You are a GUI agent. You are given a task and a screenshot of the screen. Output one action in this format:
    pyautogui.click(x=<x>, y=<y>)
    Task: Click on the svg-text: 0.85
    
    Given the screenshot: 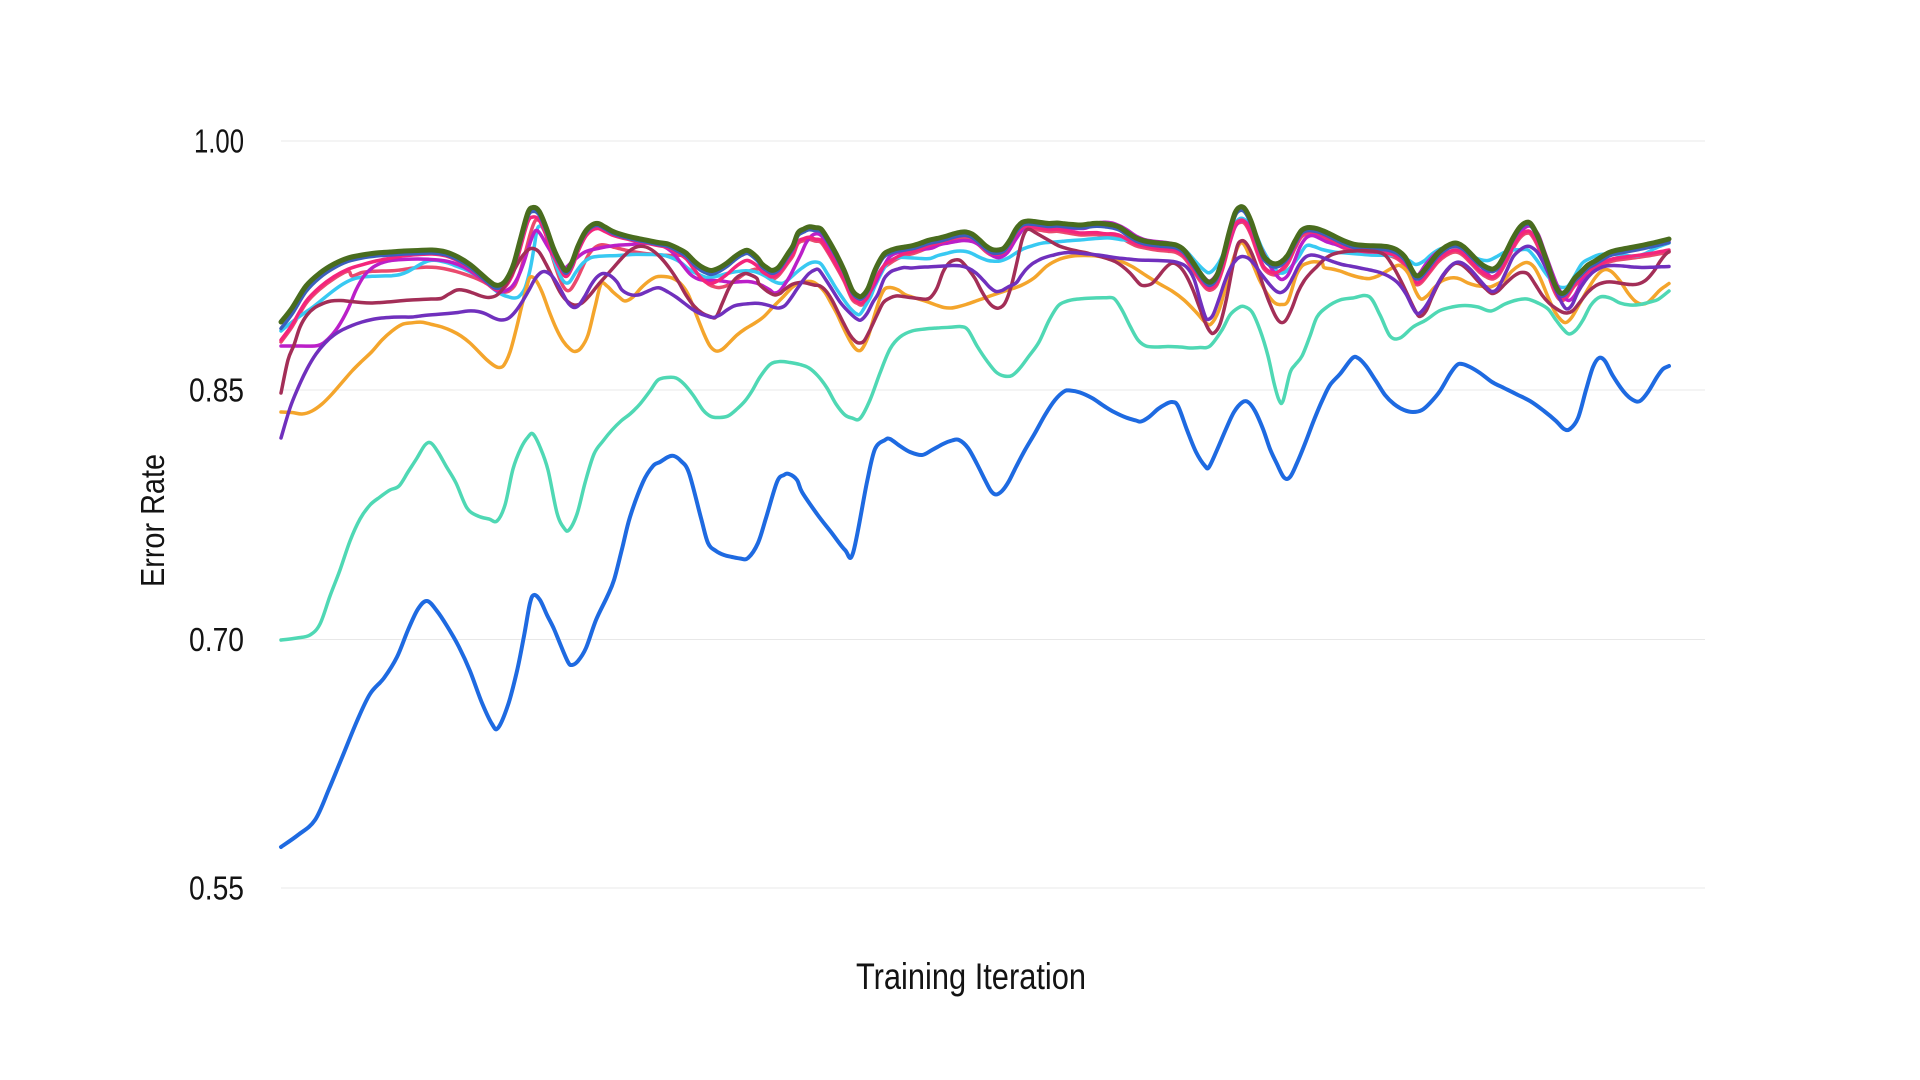 What is the action you would take?
    pyautogui.click(x=216, y=390)
    